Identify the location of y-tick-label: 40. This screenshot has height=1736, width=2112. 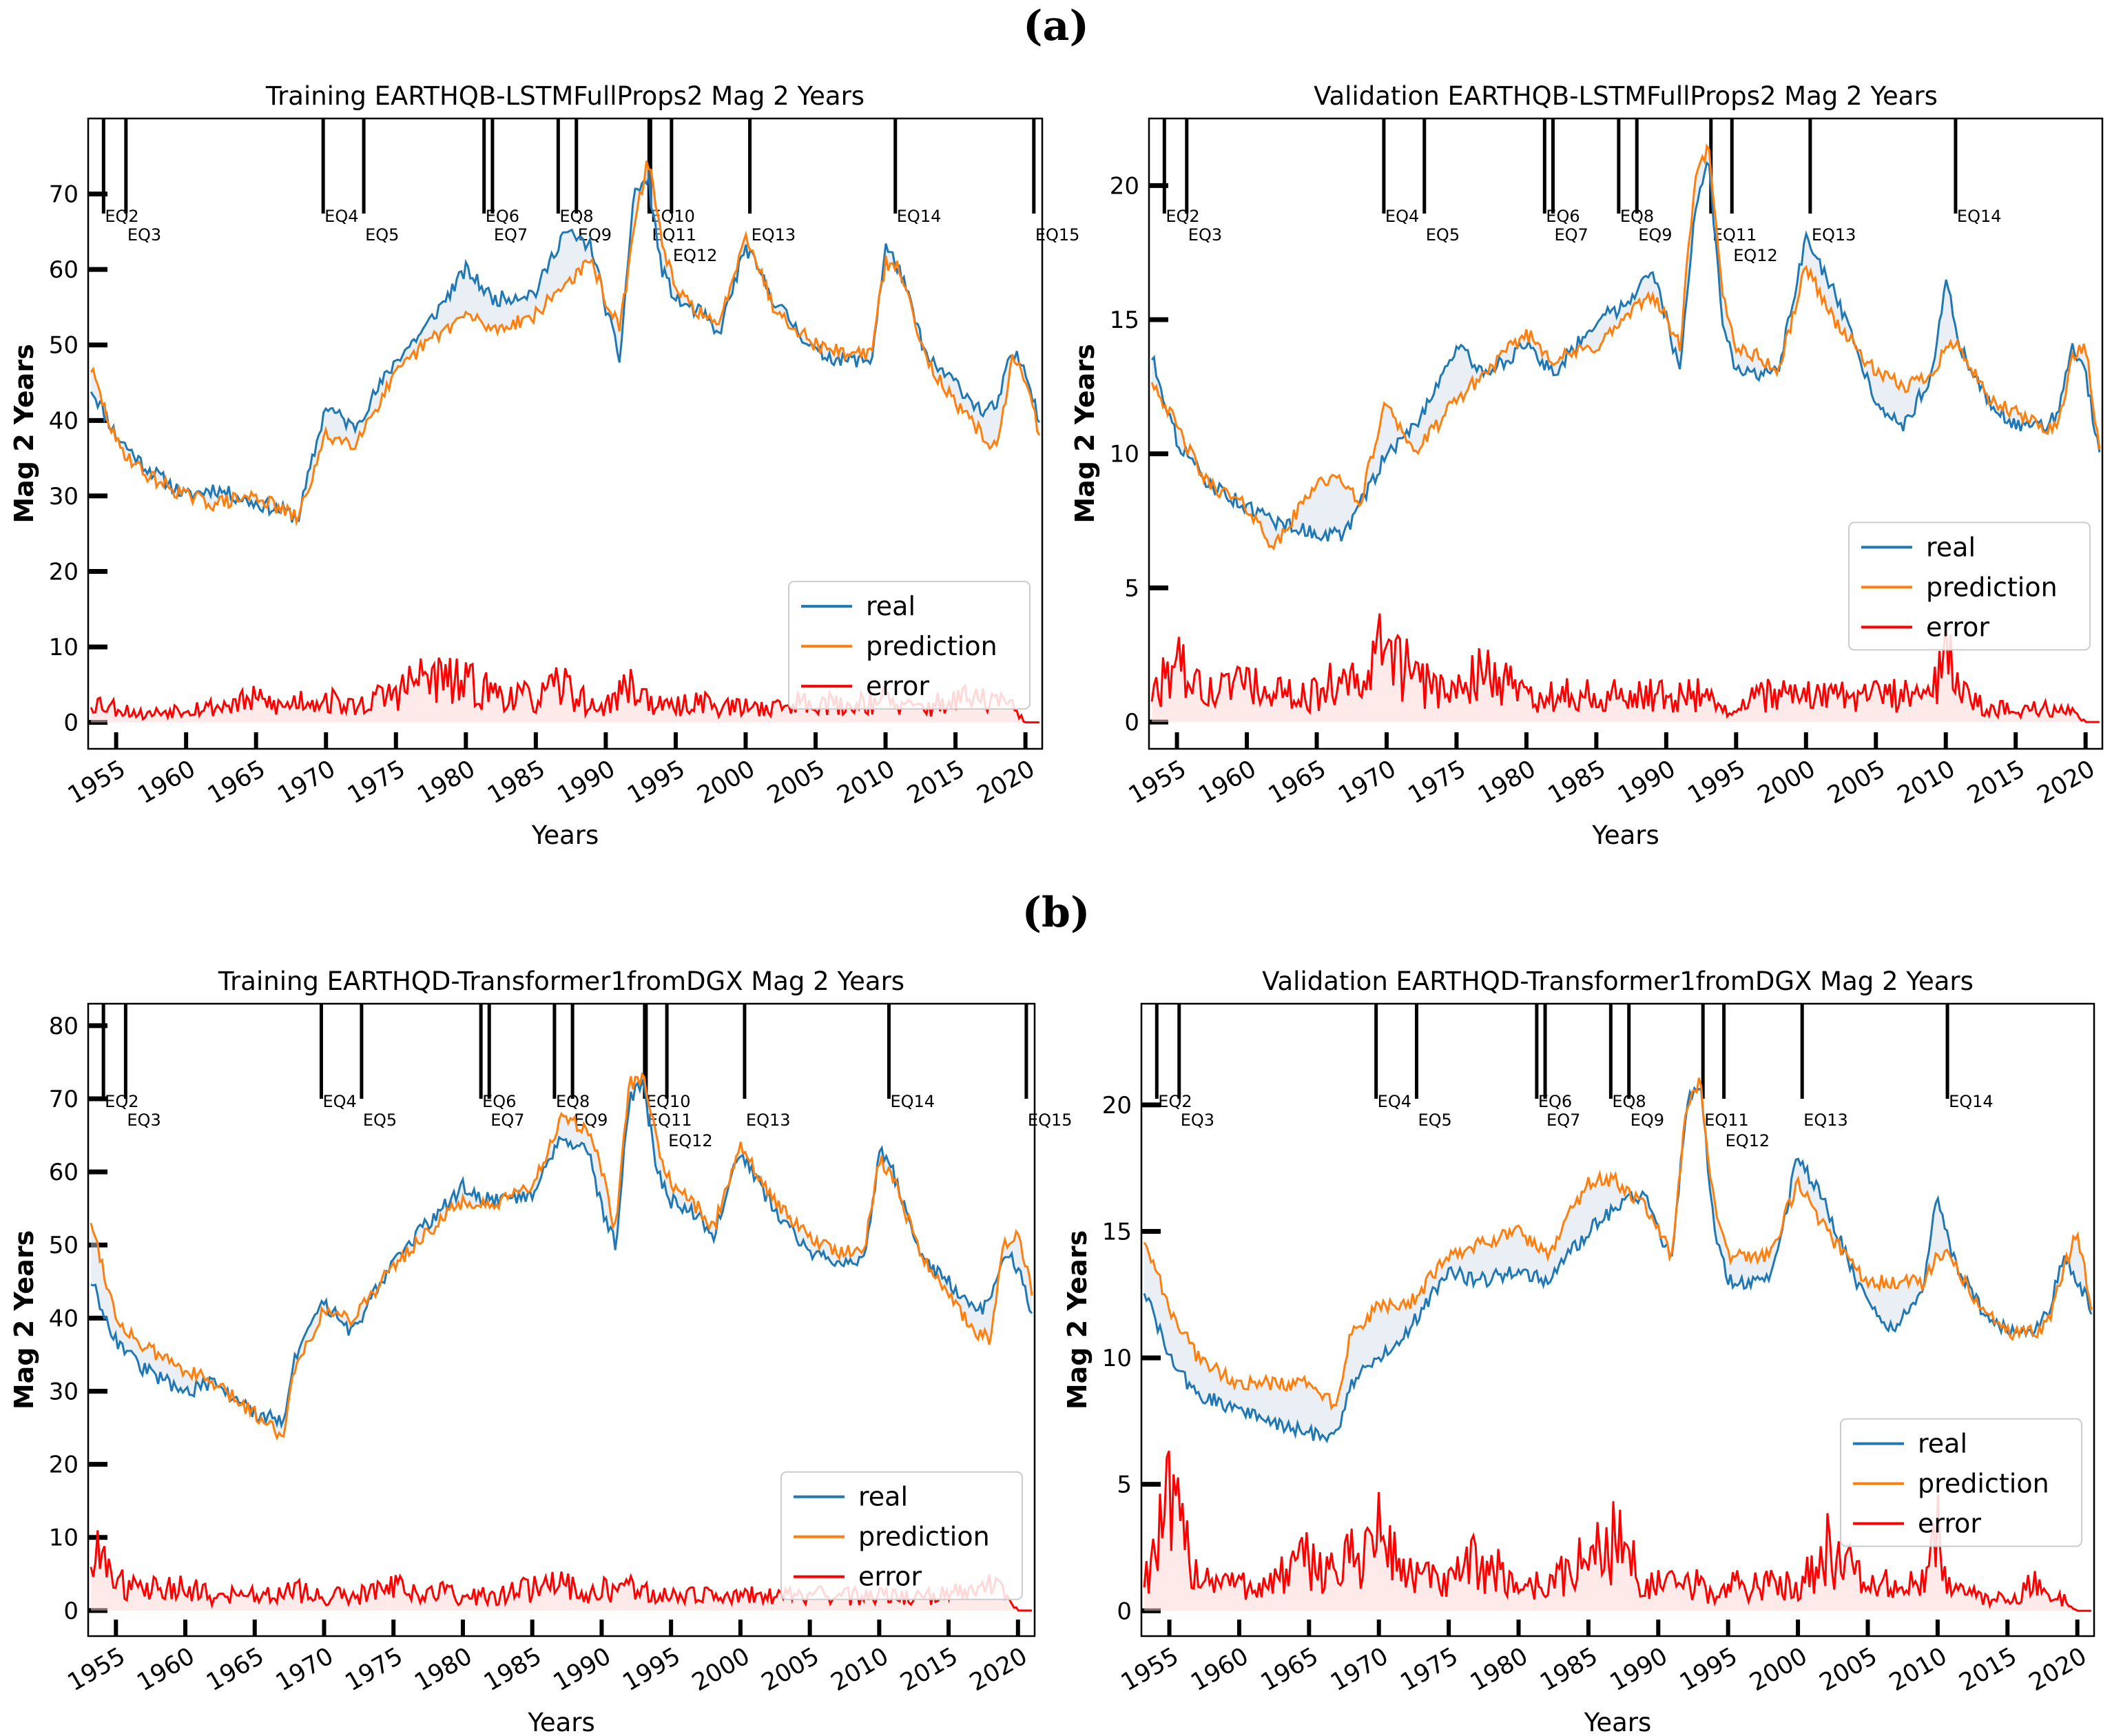
(64, 1318).